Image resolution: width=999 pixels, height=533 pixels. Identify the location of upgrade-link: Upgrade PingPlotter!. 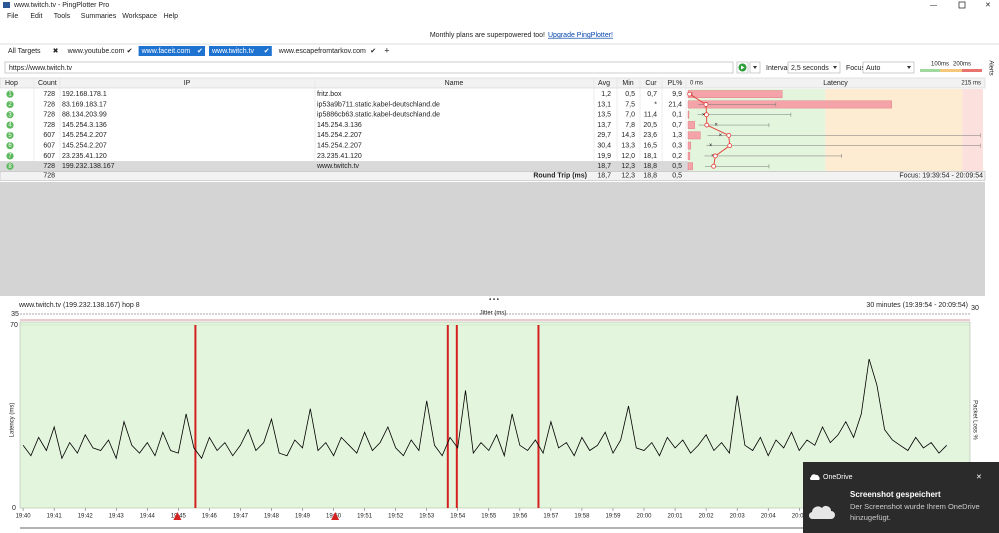
(580, 35).